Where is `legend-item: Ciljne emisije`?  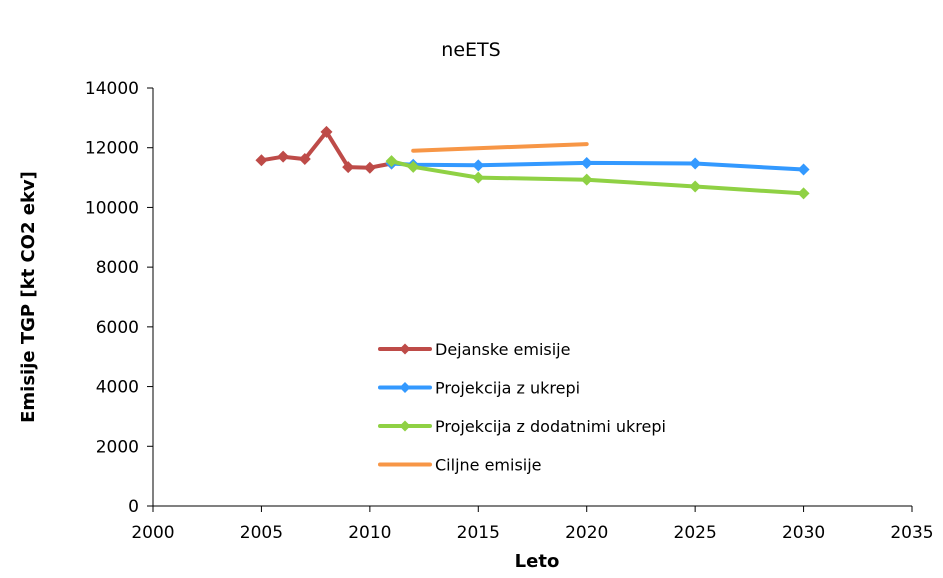
legend-item: Ciljne emisije is located at coordinates (460, 465).